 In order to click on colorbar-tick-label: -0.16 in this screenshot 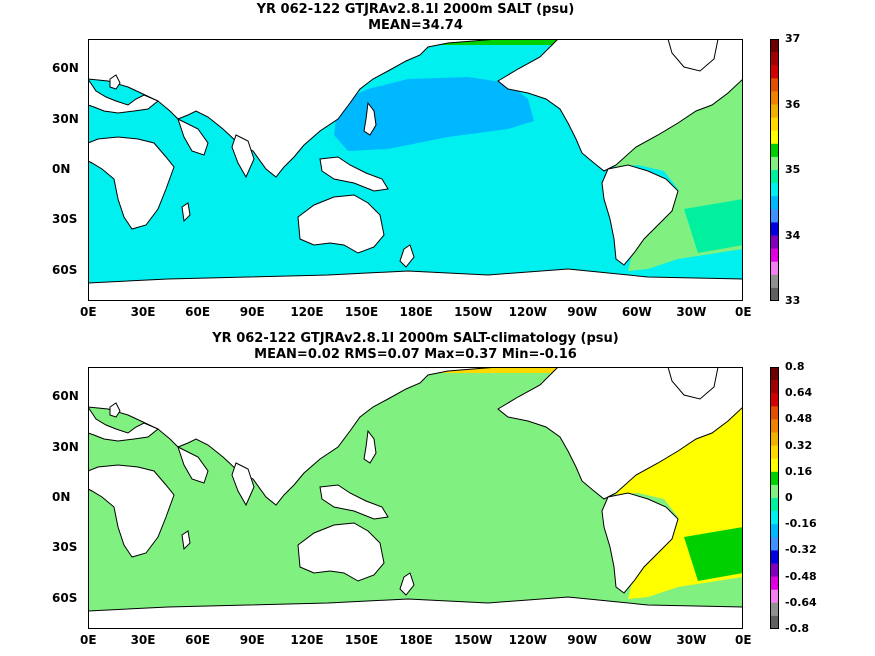, I will do `click(801, 524)`.